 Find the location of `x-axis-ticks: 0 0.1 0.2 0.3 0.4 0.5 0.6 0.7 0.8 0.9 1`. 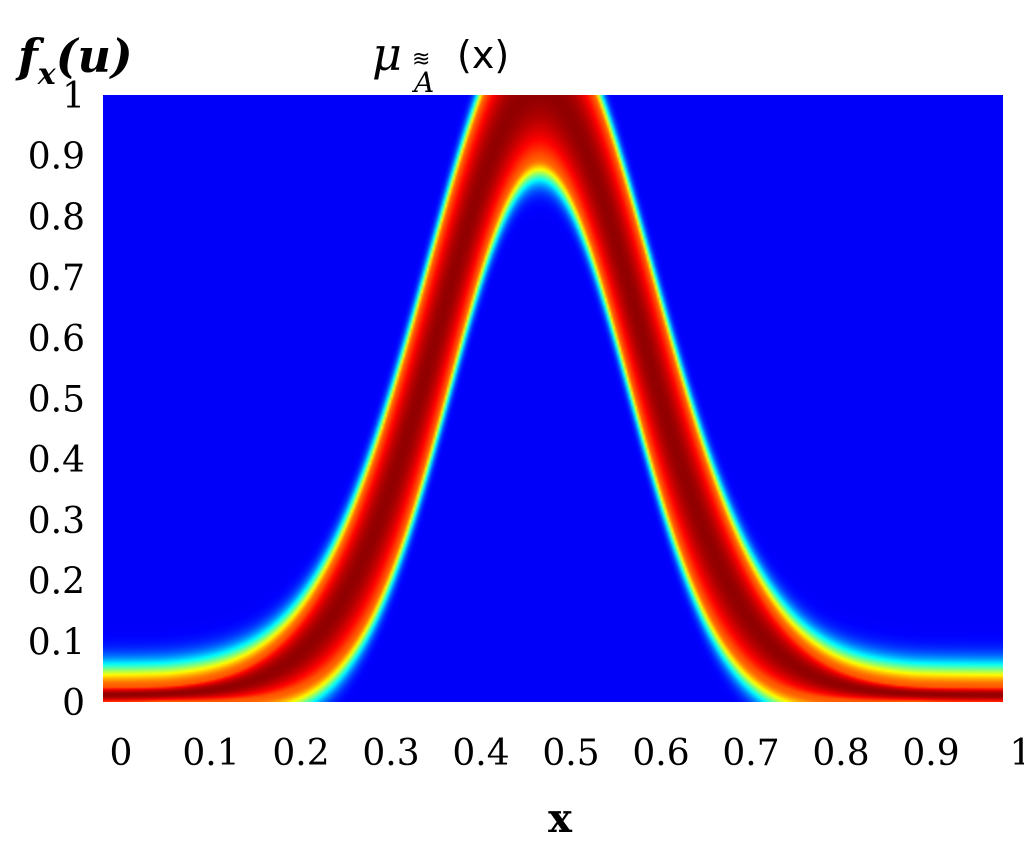

x-axis-ticks: 0 0.1 0.2 0.3 0.4 0.5 0.6 0.7 0.8 0.9 1 is located at coordinates (567, 753).